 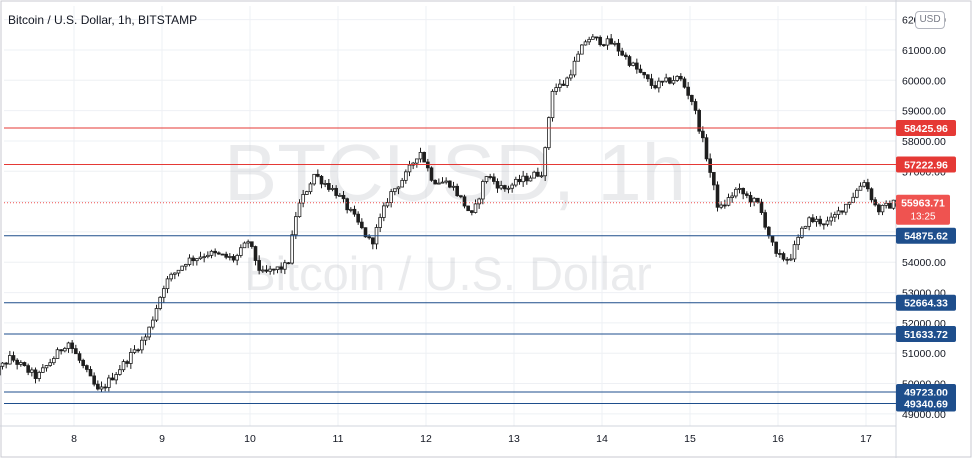 I want to click on time-axis: 8 9 10 11 12 13 14 15 16 17, so click(x=471, y=439).